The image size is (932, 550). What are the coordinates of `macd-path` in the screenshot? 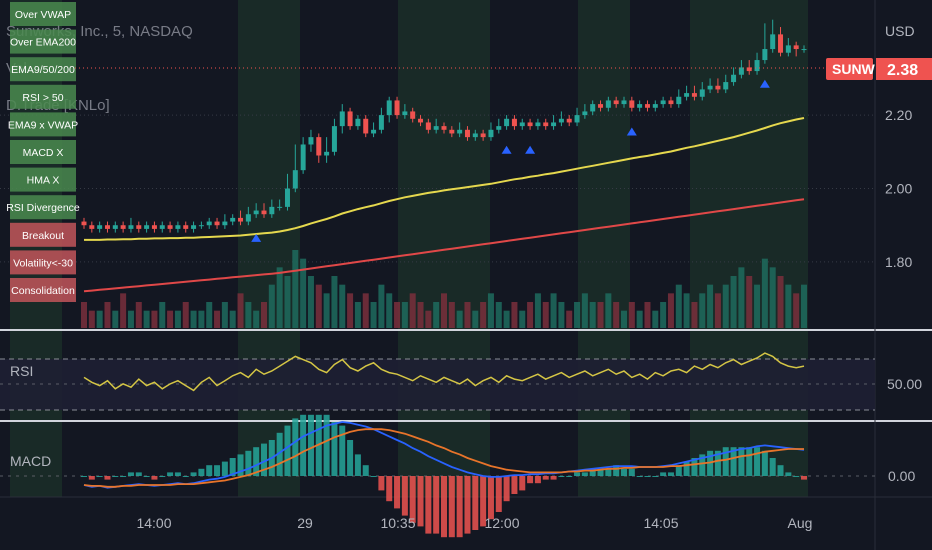 It's located at (444, 455).